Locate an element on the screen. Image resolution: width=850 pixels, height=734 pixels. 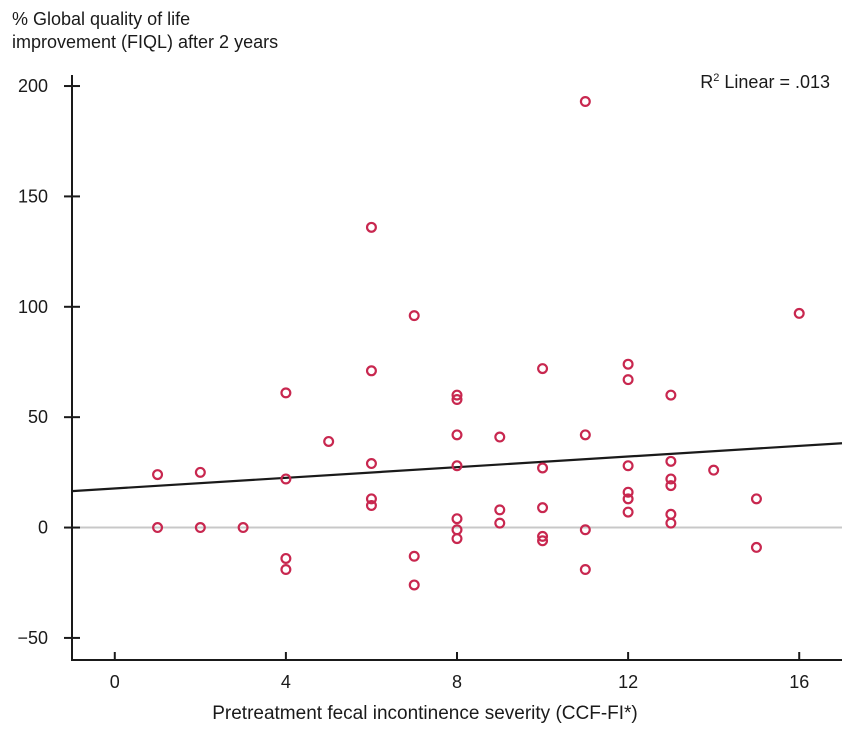
y-tick-label: 0 is located at coordinates (43, 528).